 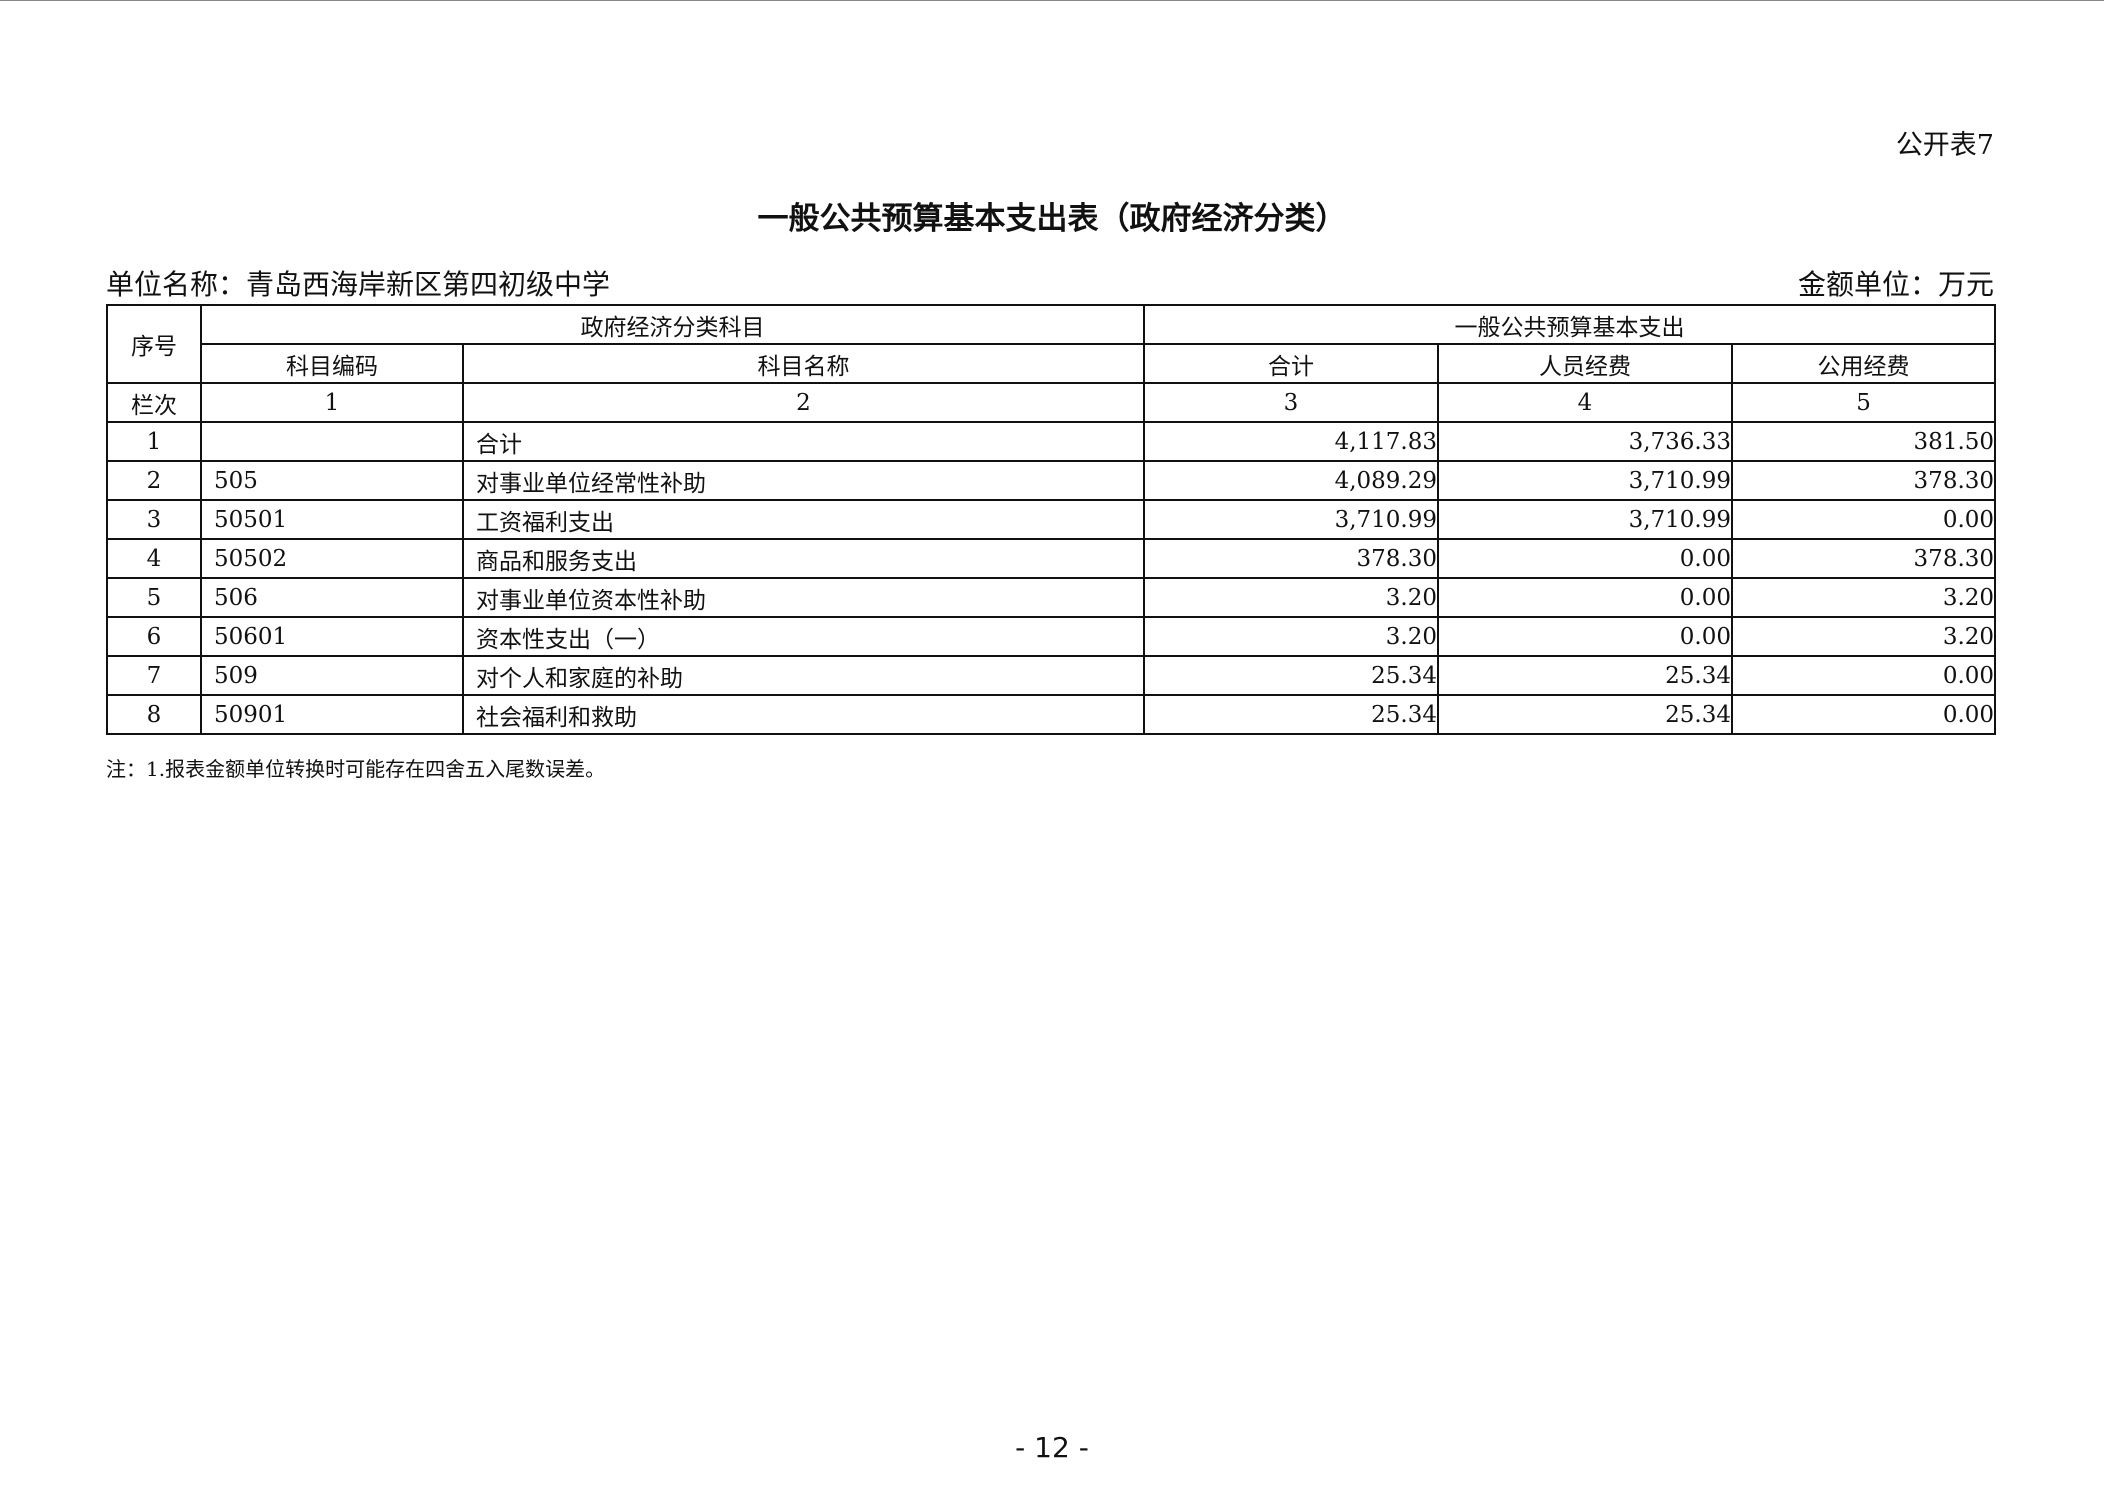 What do you see at coordinates (803, 480) in the screenshot?
I see `cell-name: 对事业单位经常性补助` at bounding box center [803, 480].